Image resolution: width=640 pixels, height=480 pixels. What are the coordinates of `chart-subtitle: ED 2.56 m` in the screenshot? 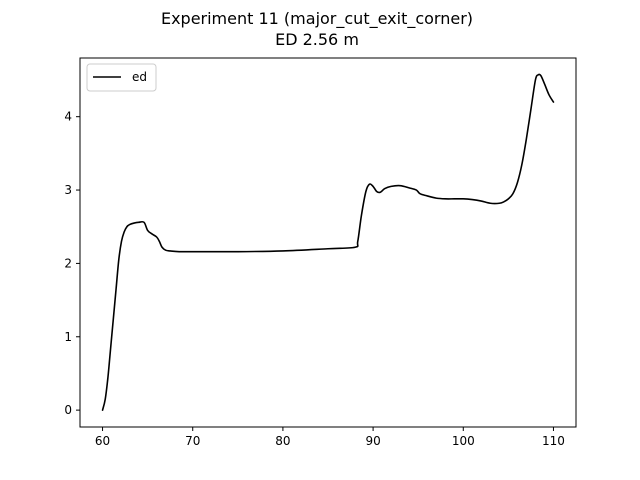 It's located at (317, 39).